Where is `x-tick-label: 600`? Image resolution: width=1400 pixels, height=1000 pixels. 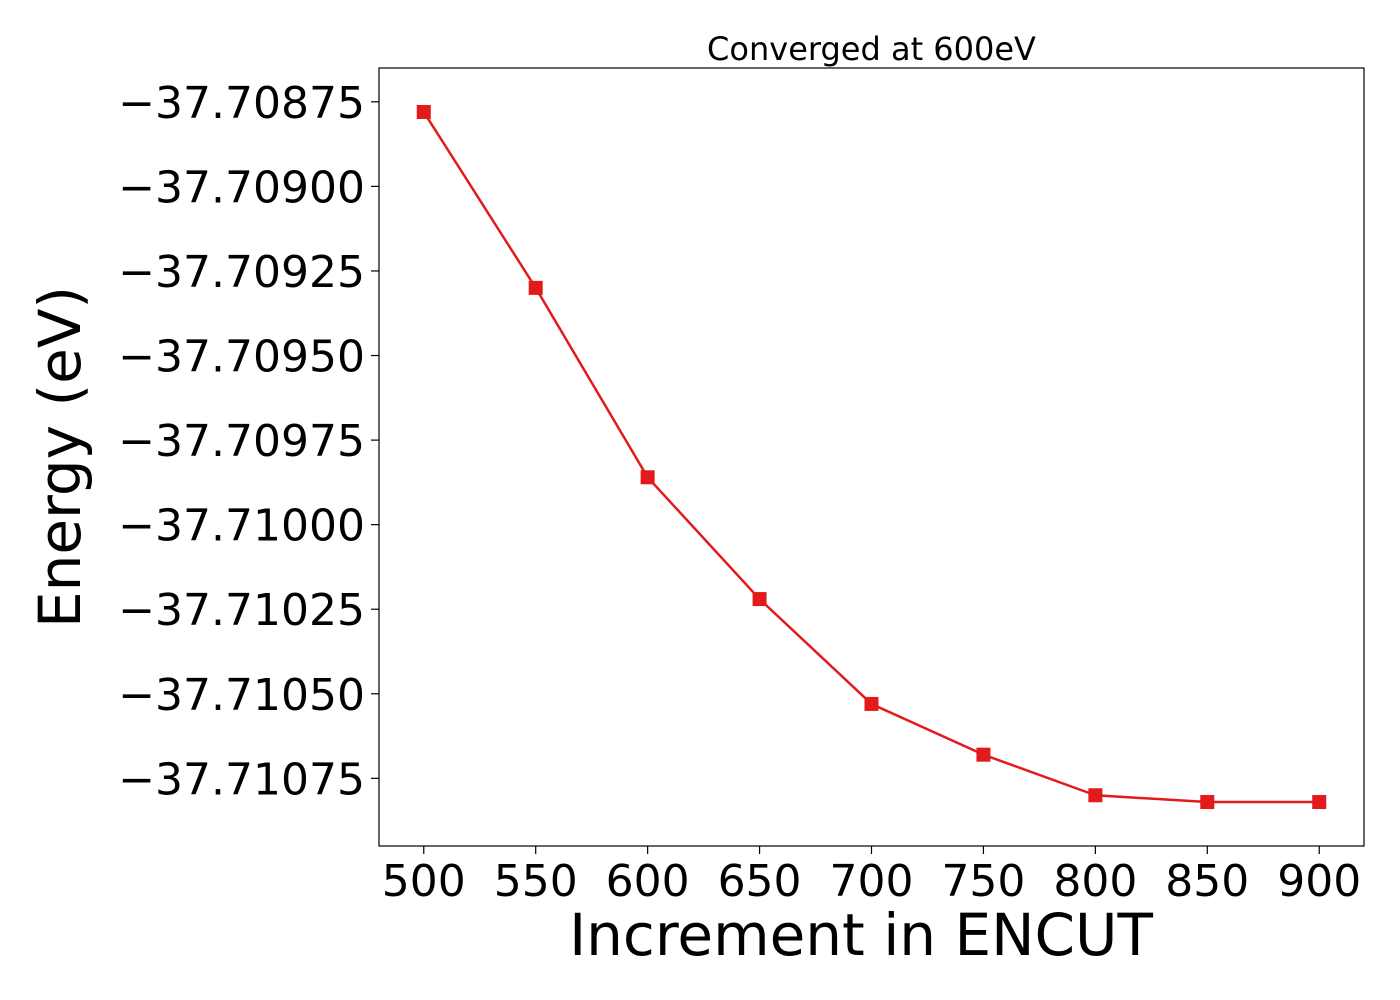 x-tick-label: 600 is located at coordinates (648, 881).